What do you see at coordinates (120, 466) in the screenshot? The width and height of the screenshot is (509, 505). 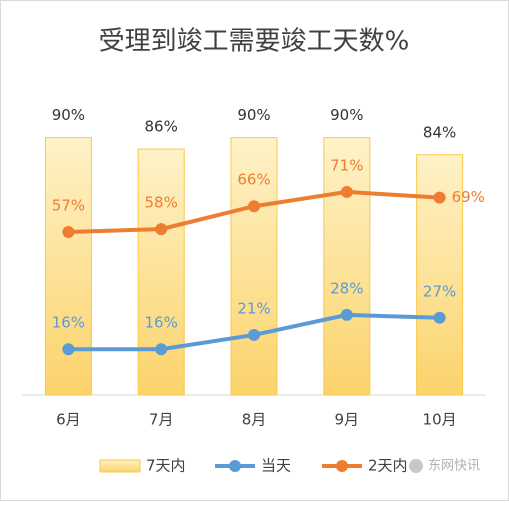 I see `legend-swatch` at bounding box center [120, 466].